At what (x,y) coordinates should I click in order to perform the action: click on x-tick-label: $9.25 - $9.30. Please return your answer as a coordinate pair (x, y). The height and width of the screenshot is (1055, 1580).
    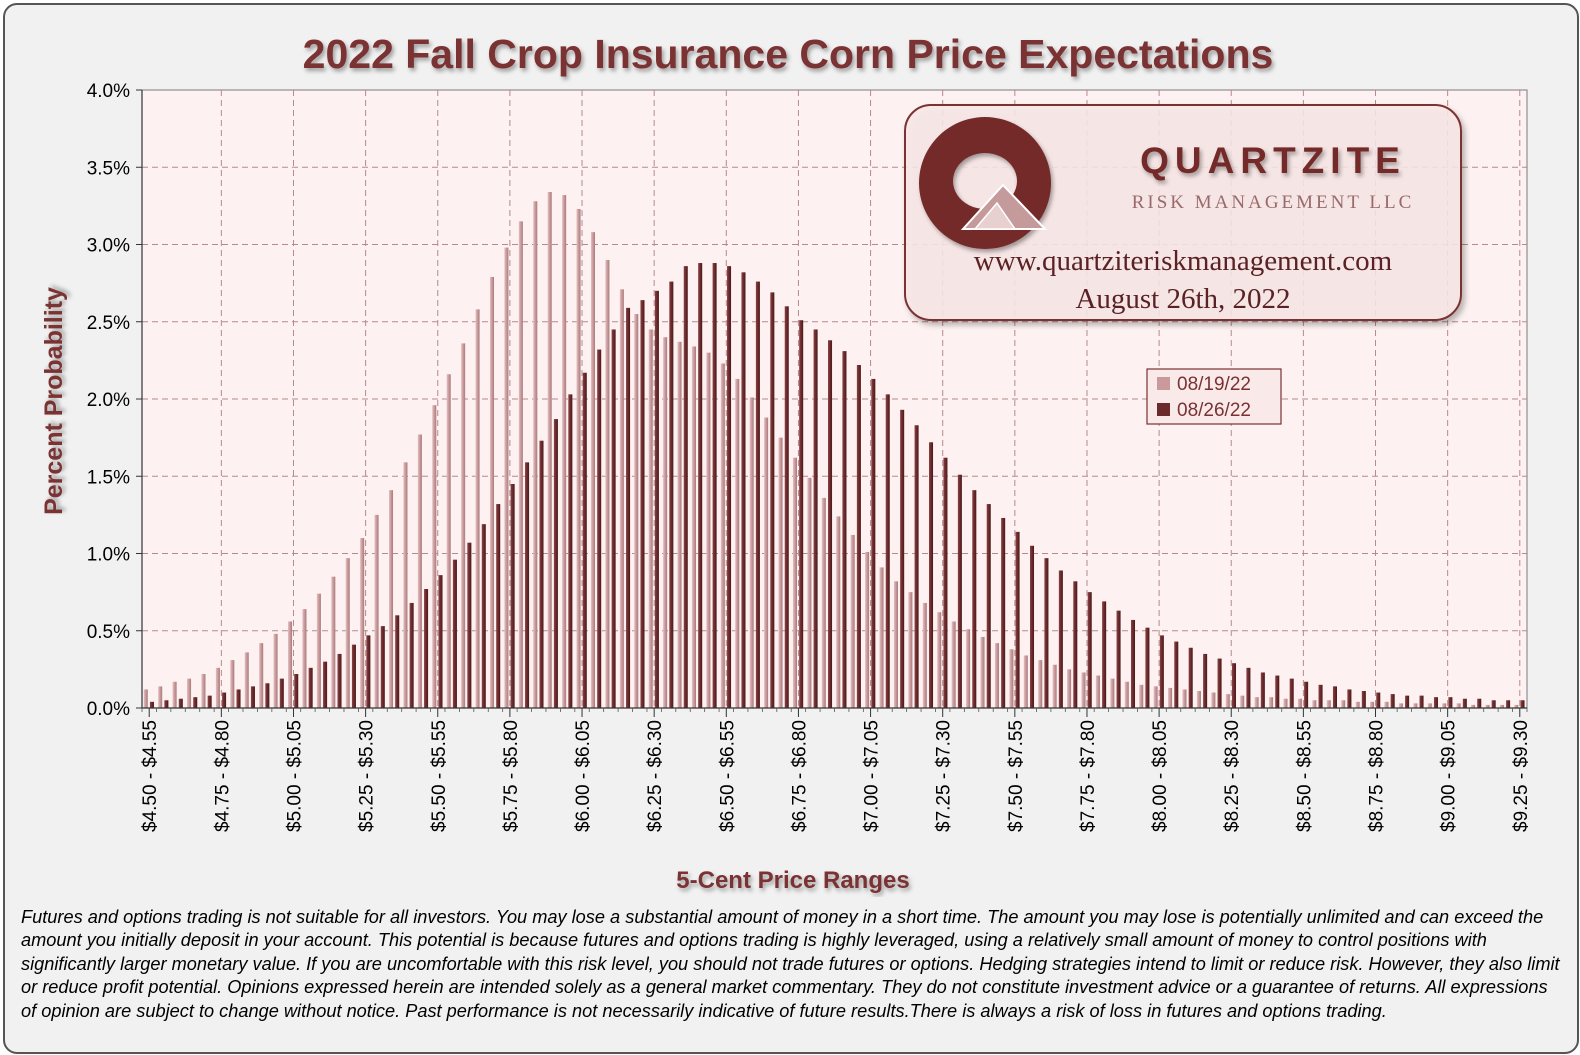
    Looking at the image, I should click on (1521, 776).